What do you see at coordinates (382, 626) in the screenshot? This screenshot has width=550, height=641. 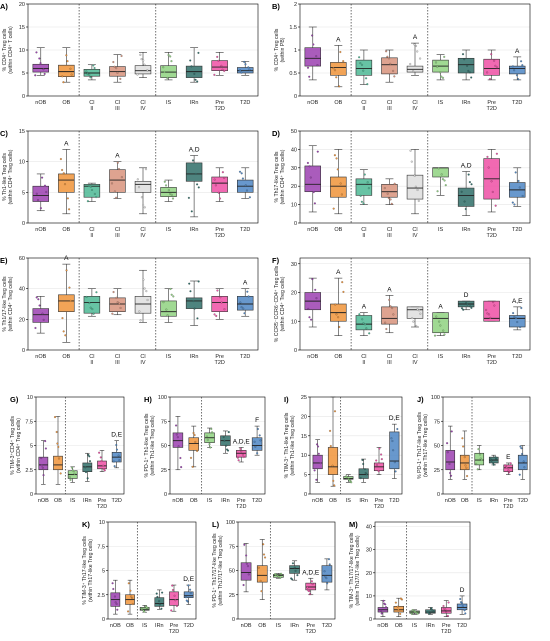 I see `x-tick-label-line: nOB` at bounding box center [382, 626].